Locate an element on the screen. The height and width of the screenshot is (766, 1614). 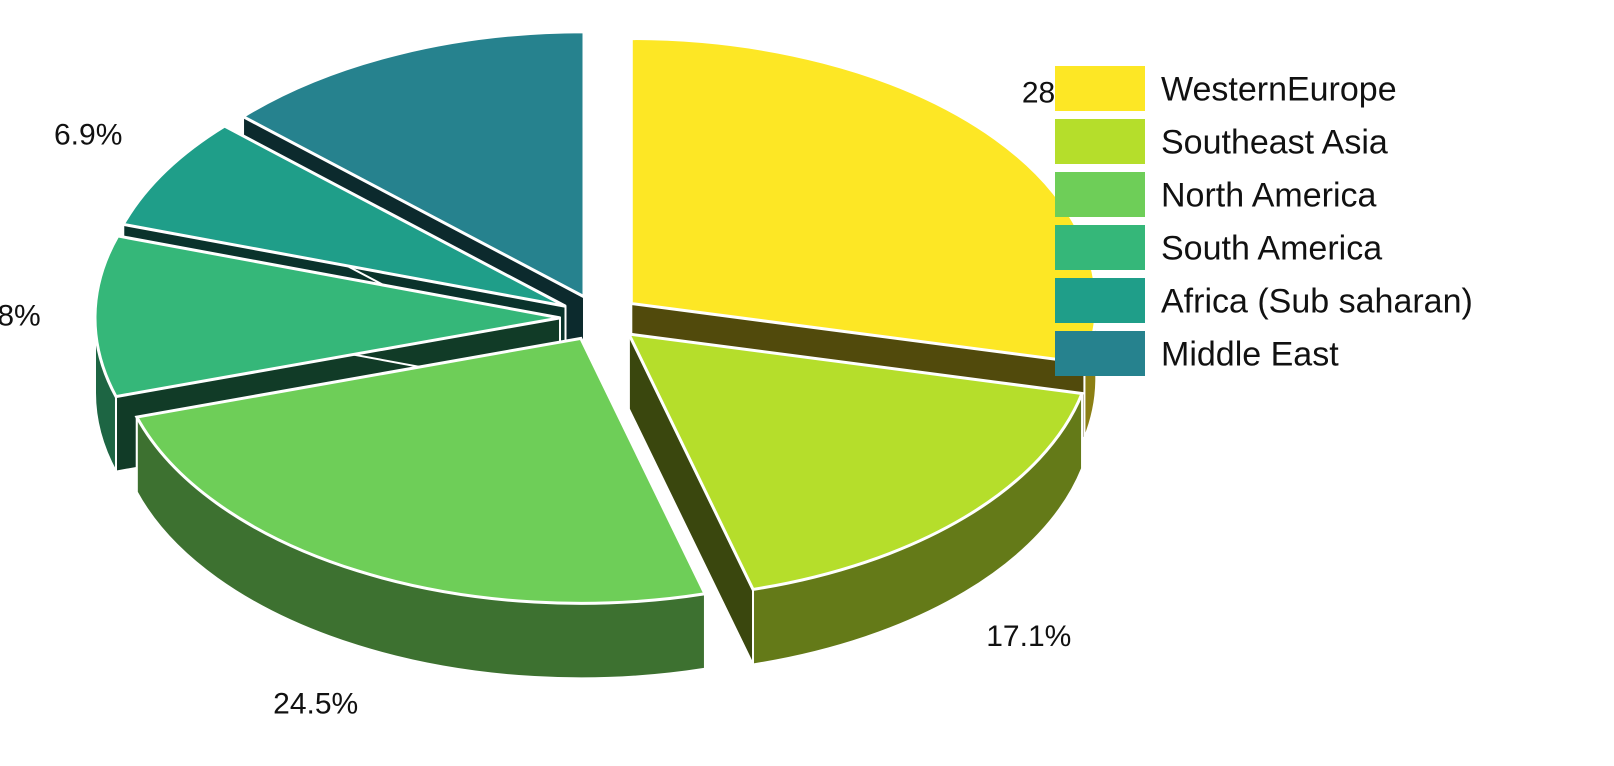
legend-item-middle-east: Middle East is located at coordinates (1197, 353).